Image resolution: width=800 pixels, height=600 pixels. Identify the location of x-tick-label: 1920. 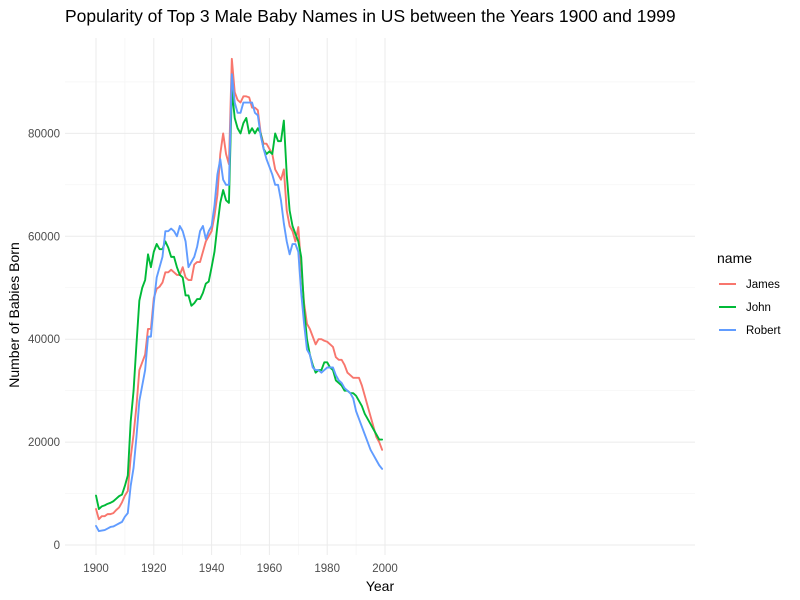
(154, 569).